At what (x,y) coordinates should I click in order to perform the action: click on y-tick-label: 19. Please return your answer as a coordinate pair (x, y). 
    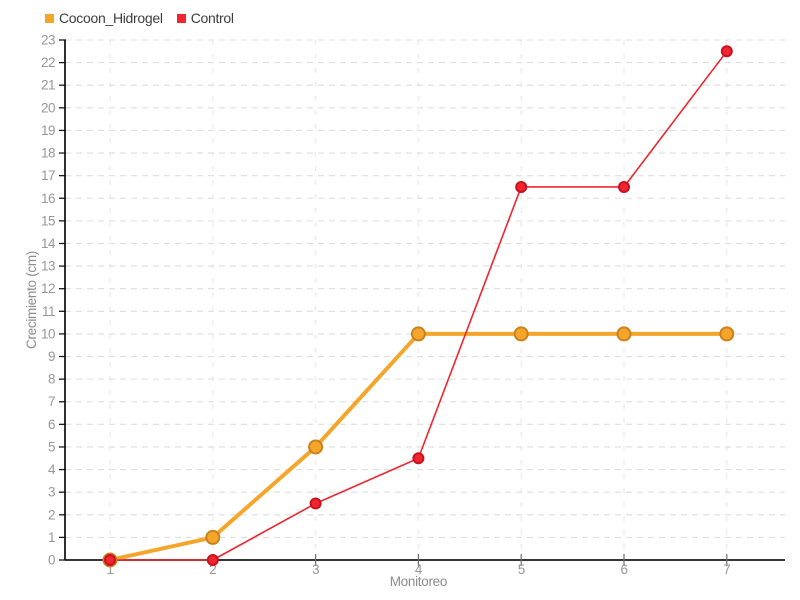
    Looking at the image, I should click on (48, 130).